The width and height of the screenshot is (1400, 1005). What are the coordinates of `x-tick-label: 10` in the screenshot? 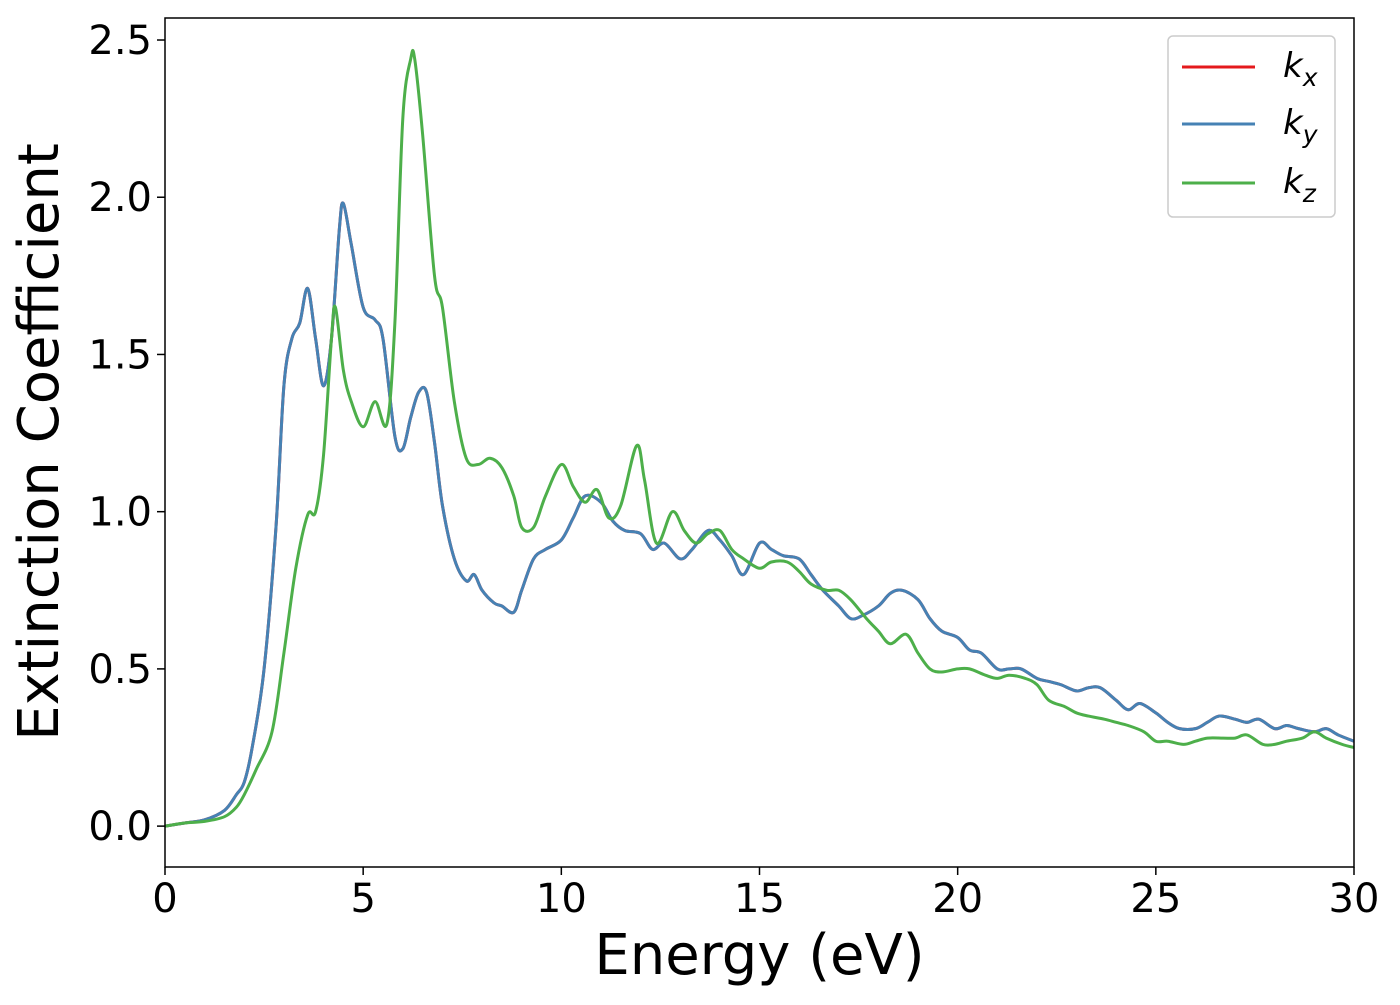 It's located at (561, 899).